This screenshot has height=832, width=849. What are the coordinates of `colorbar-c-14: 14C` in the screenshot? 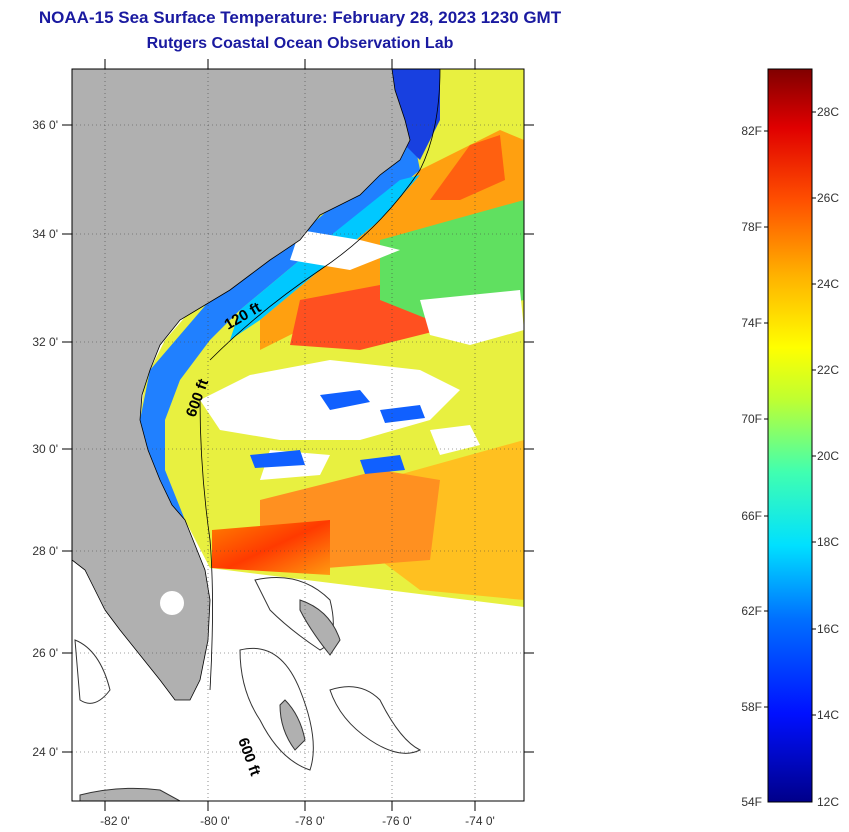 It's located at (828, 715).